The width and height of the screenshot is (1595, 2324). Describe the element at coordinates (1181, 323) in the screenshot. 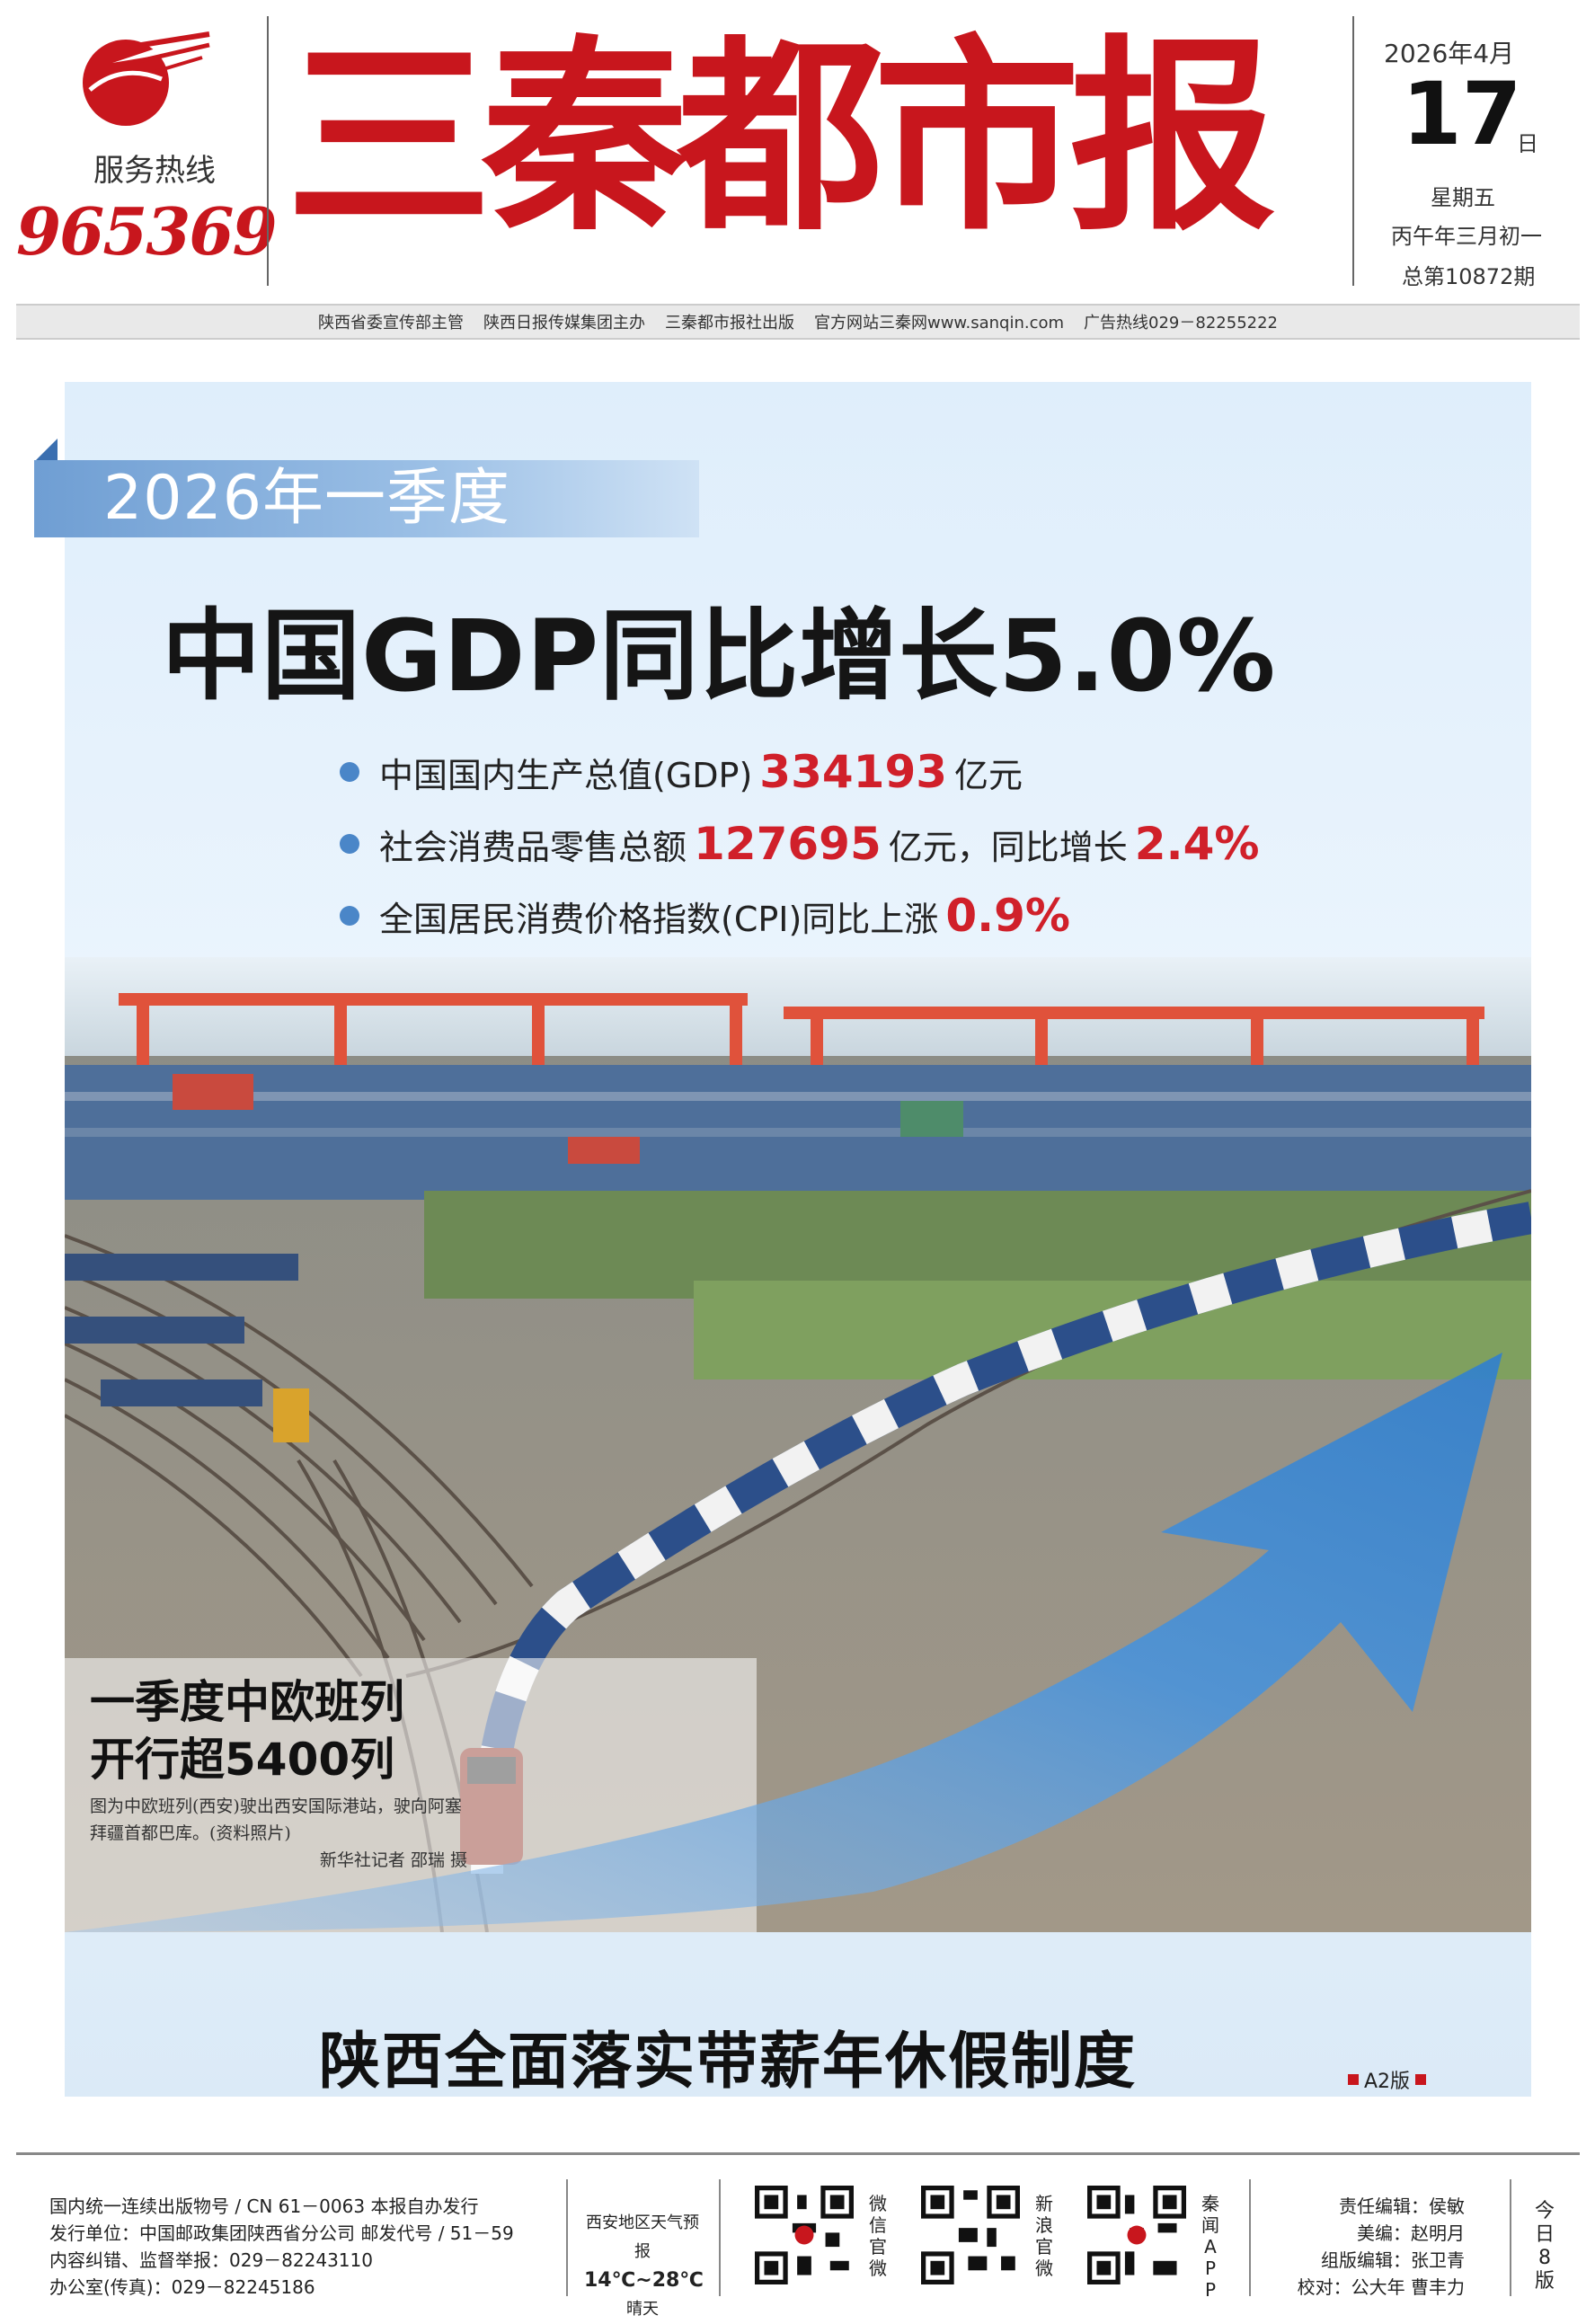

I see `info-bar-item: 广告热线029－82255222` at that location.